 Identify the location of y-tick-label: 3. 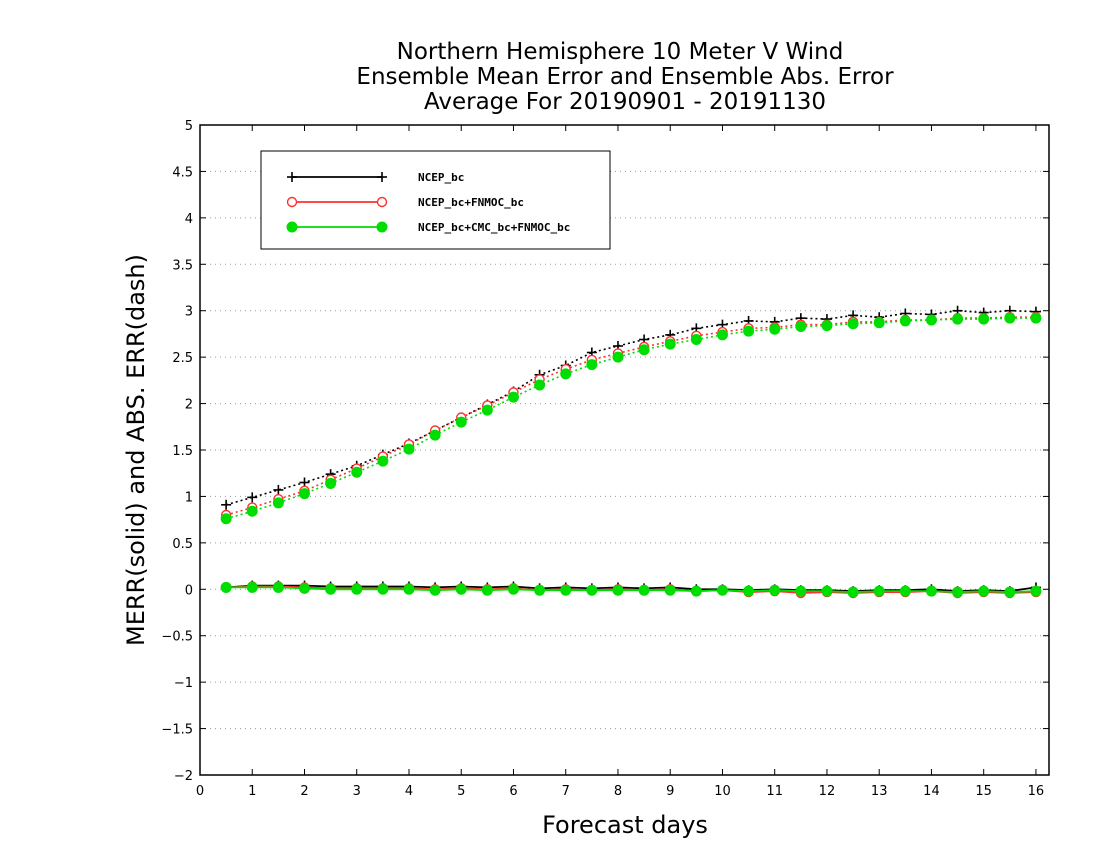
(189, 312).